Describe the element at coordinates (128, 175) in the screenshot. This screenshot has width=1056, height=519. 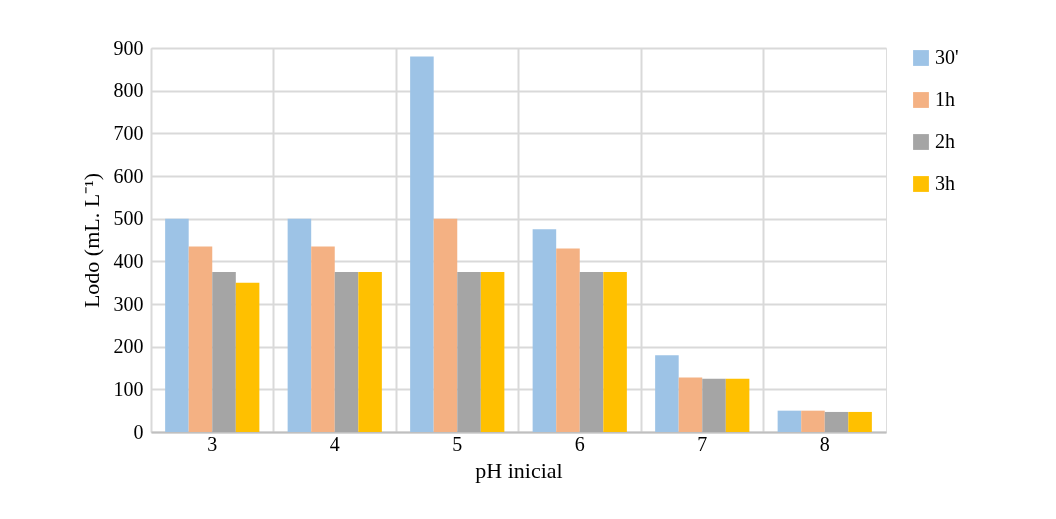
I see `y-tick-label: 600` at that location.